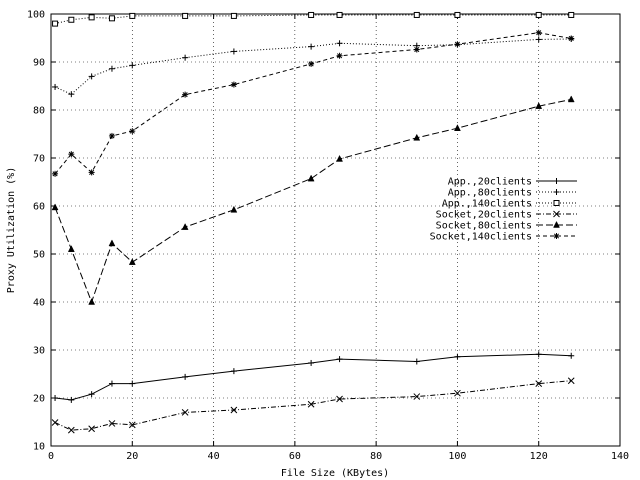 The image size is (640, 480). What do you see at coordinates (39, 351) in the screenshot?
I see `y-tick-label: 30` at bounding box center [39, 351].